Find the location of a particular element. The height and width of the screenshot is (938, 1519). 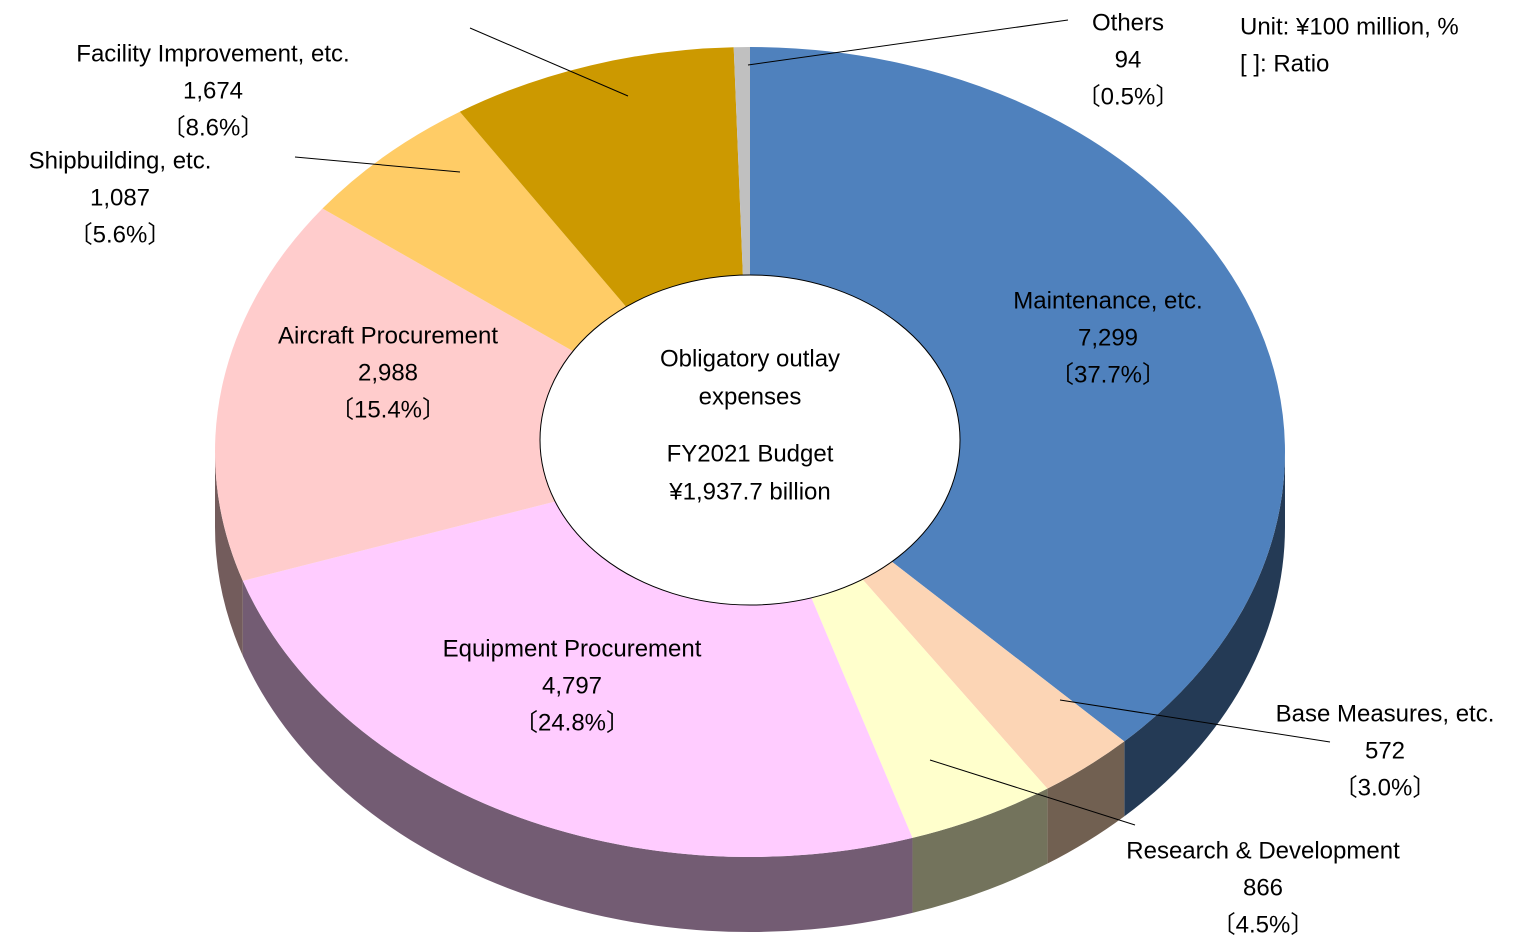

center-text: FY2021 Budget is located at coordinates (750, 453).